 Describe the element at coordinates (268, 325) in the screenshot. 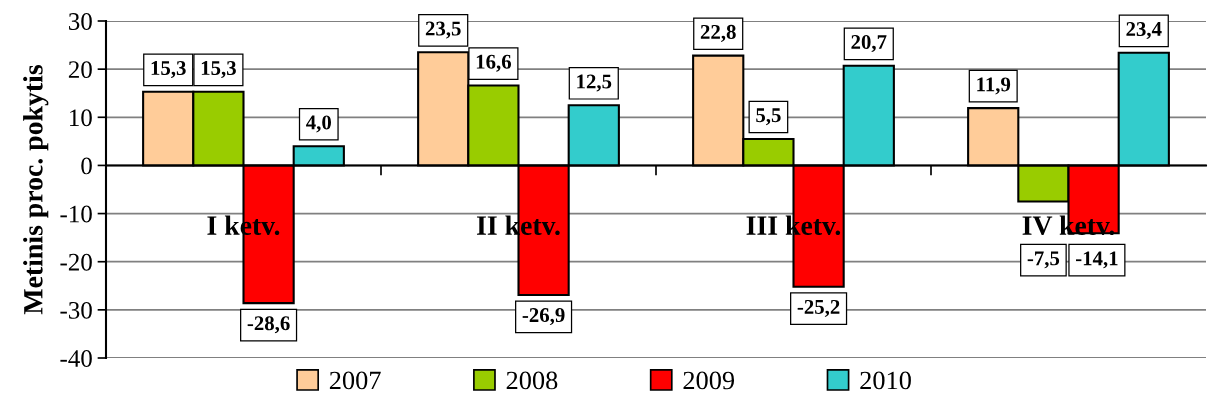

I see `data-label: -28,6` at that location.